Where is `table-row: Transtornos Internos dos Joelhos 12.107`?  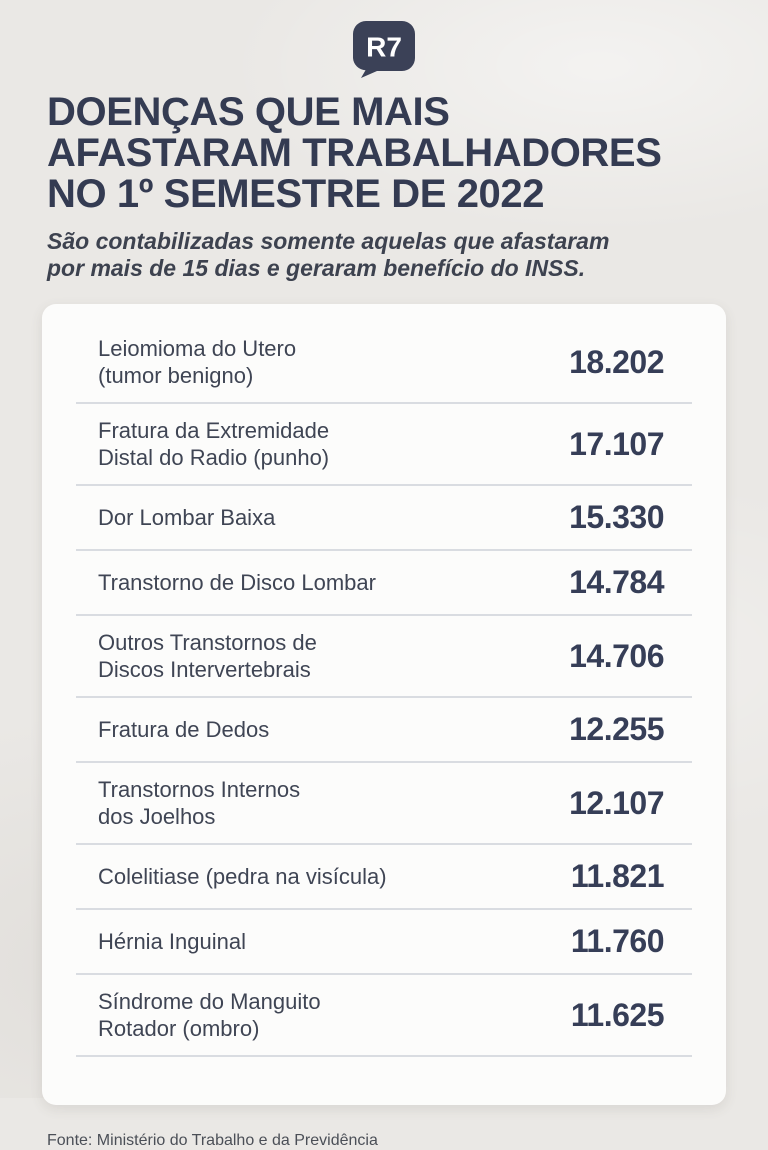 table-row: Transtornos Internos dos Joelhos 12.107 is located at coordinates (384, 804).